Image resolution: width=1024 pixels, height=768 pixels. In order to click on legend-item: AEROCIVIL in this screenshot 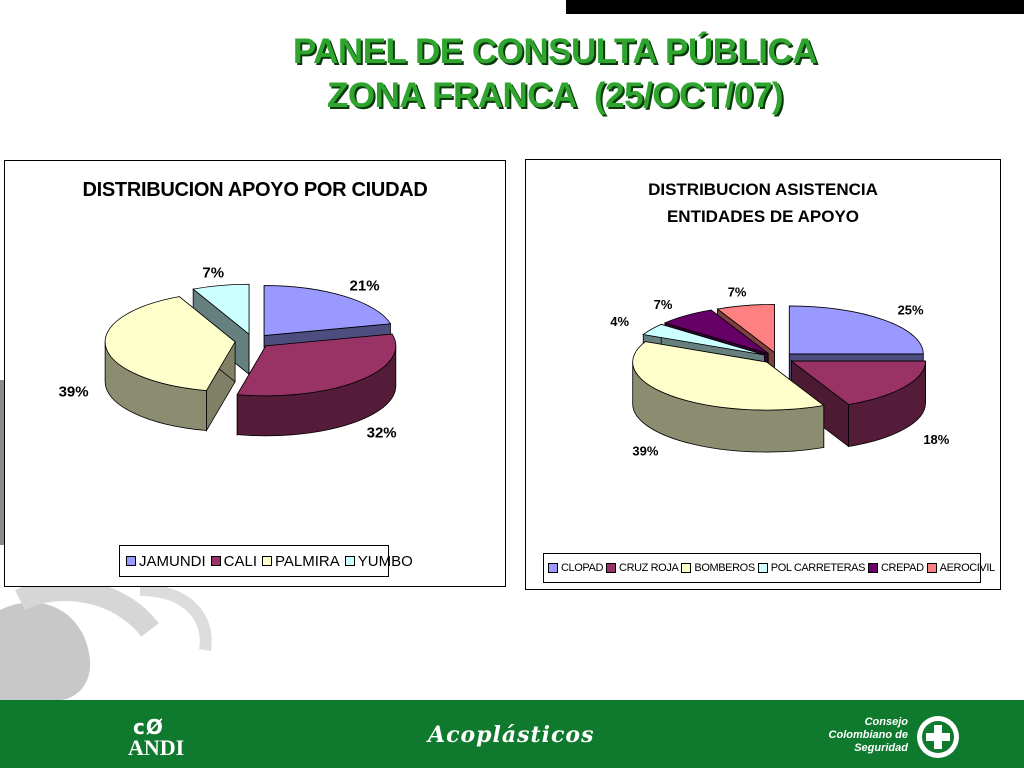, I will do `click(960, 568)`.